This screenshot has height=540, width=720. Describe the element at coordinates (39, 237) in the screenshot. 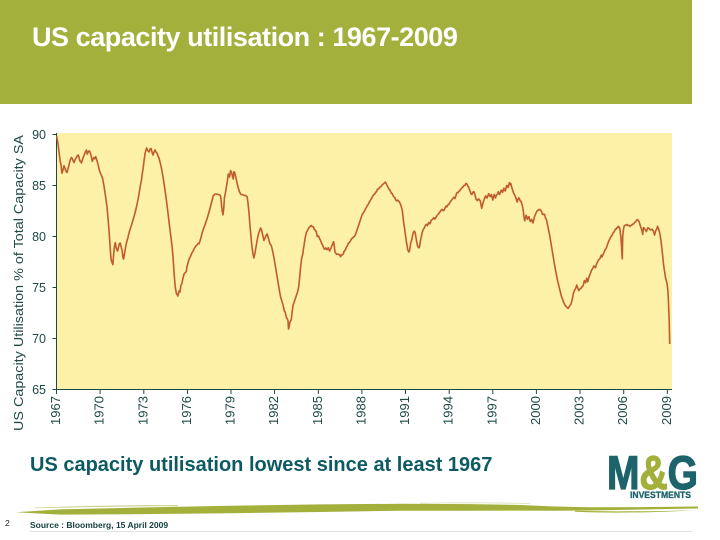

I see `svg-text: 80` at that location.